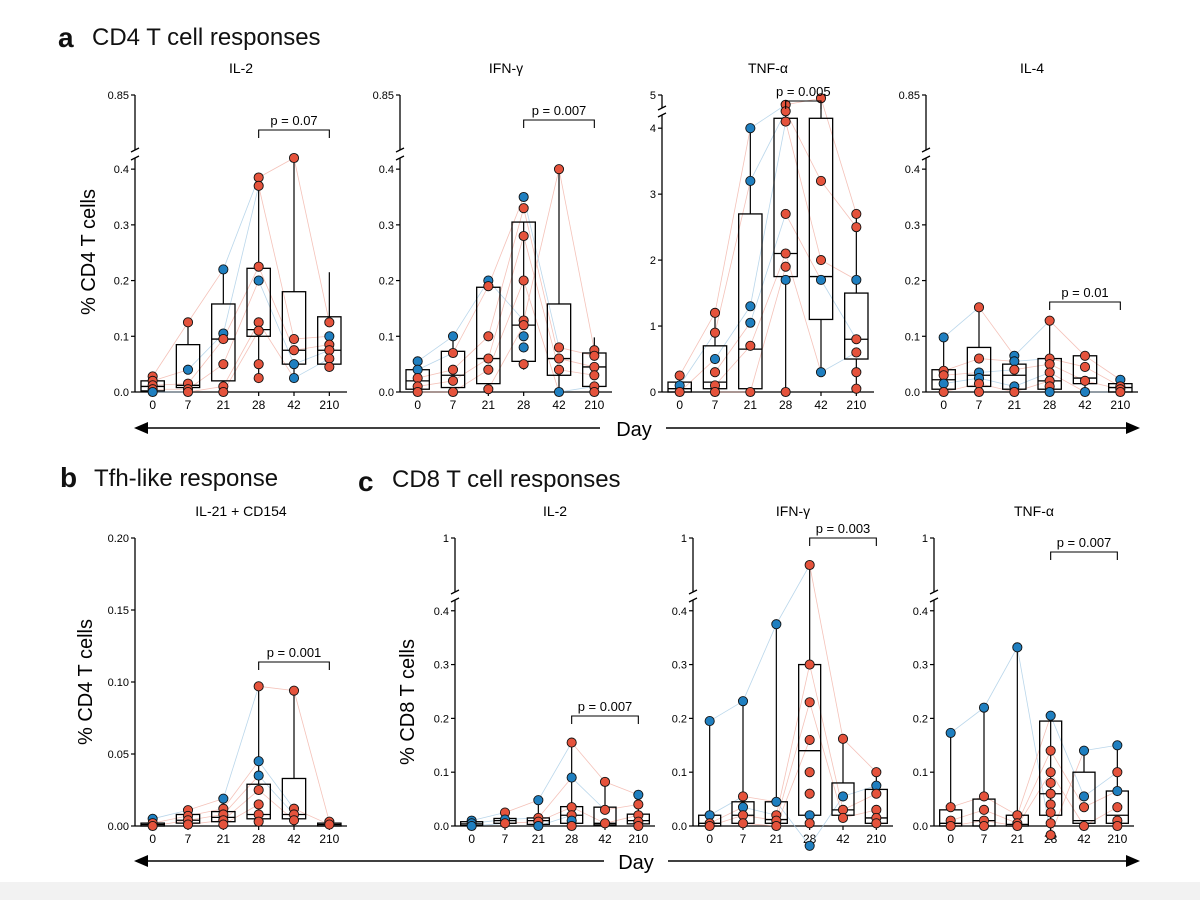  I want to click on x-tick-label: 21, so click(224, 405).